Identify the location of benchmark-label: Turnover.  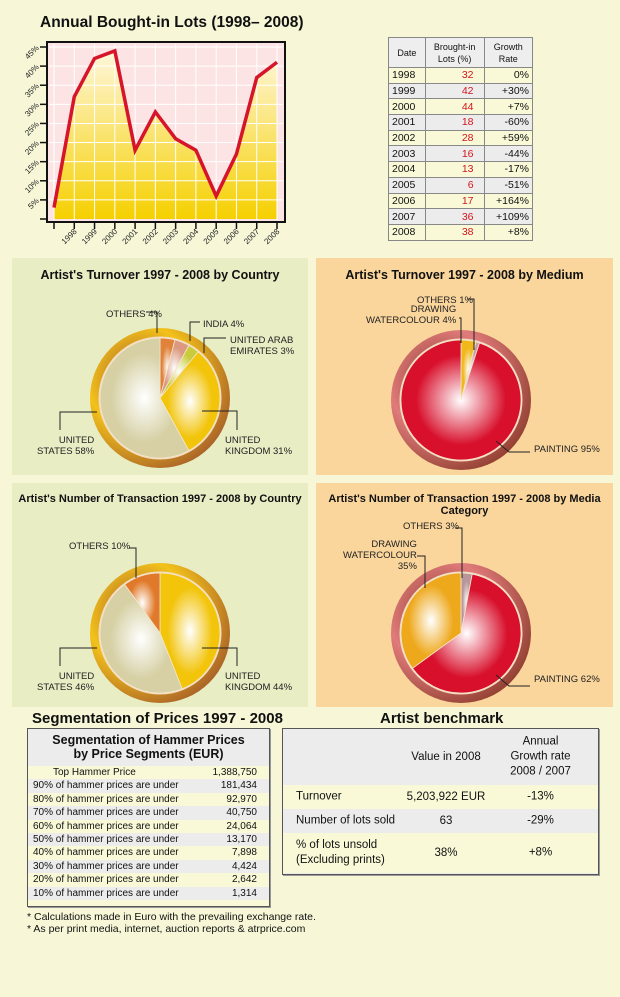
(319, 797).